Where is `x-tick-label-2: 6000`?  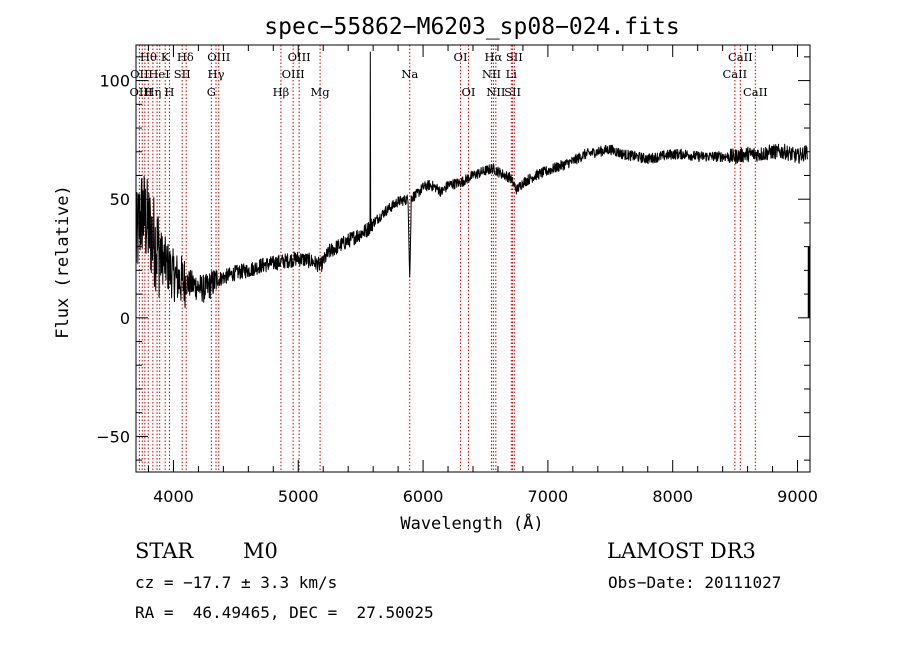 x-tick-label-2: 6000 is located at coordinates (423, 496).